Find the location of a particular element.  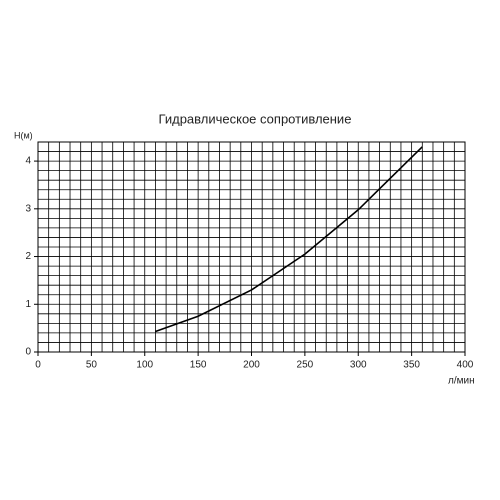

y-tick-label: 1 is located at coordinates (28, 304).